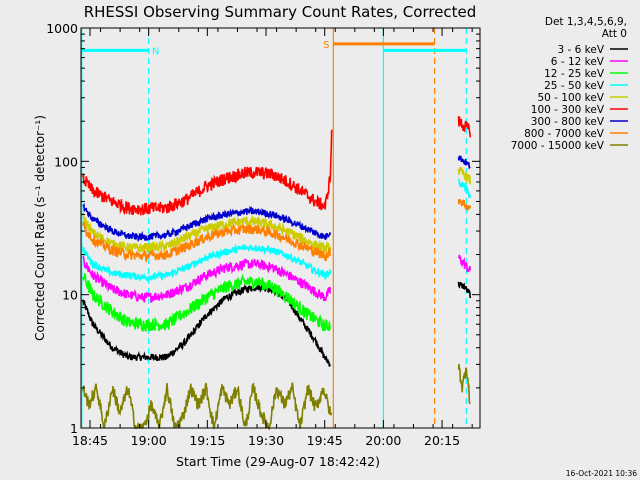 The width and height of the screenshot is (640, 480). What do you see at coordinates (568, 110) in the screenshot?
I see `legend-label-100-300-kev: 100 - 300 keV` at bounding box center [568, 110].